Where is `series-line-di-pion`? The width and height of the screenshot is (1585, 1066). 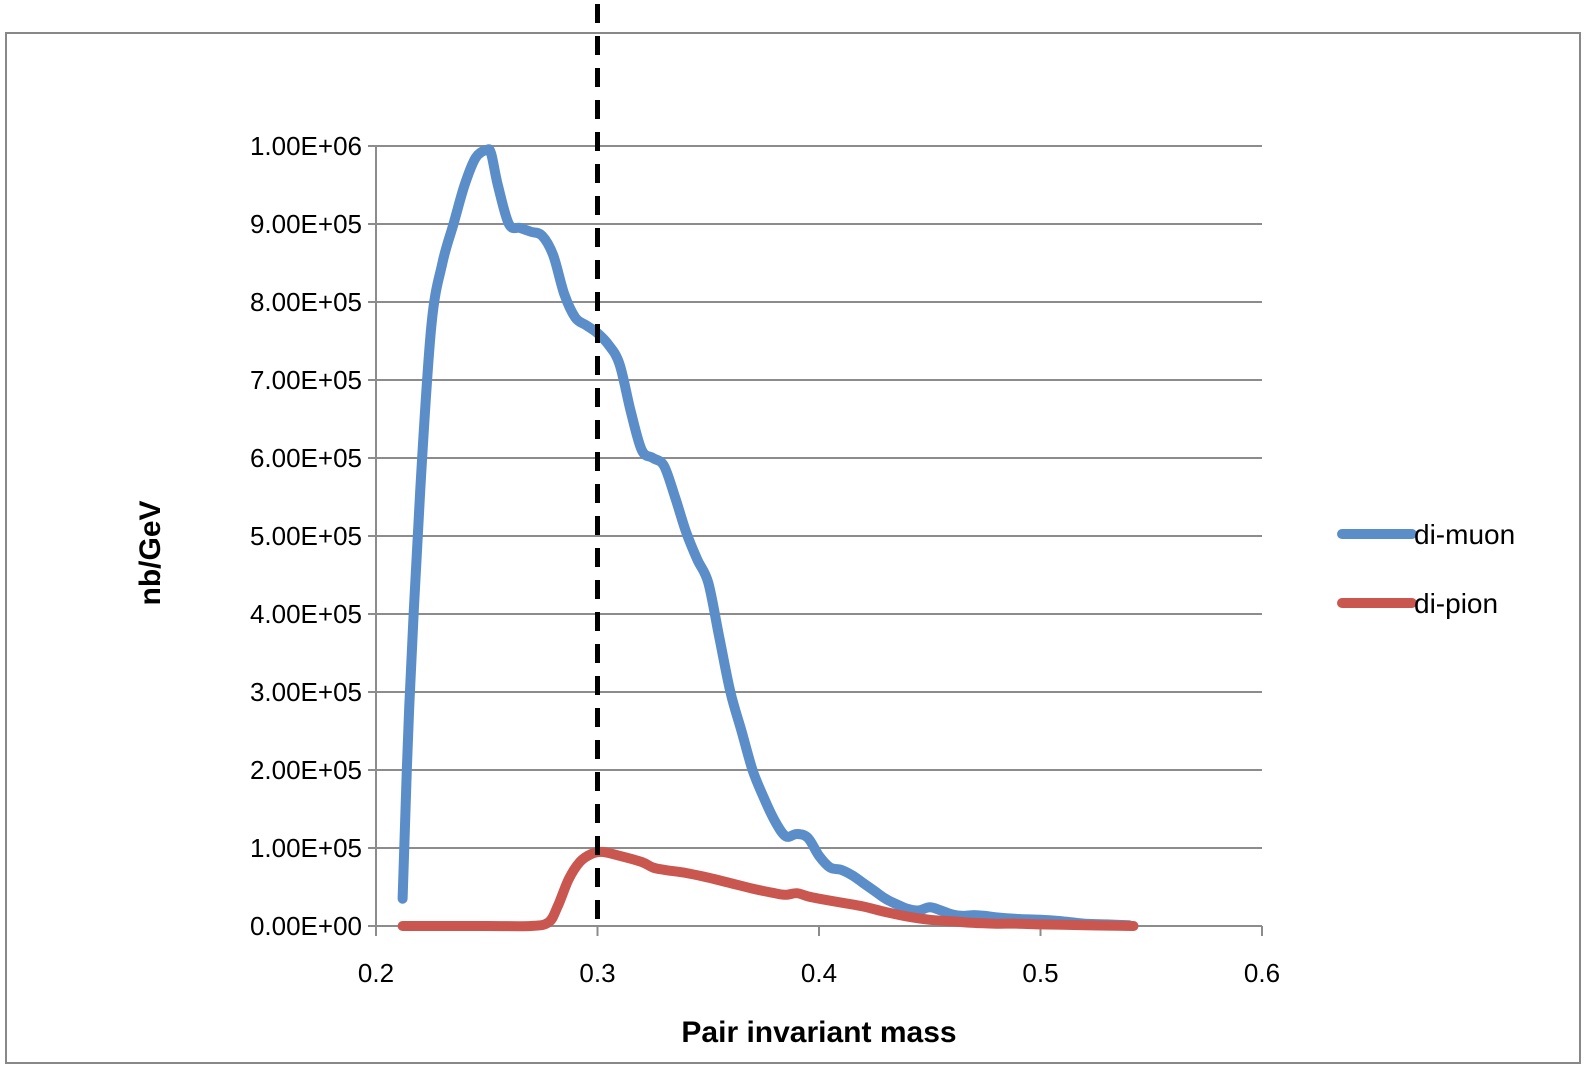 series-line-di-pion is located at coordinates (768, 889).